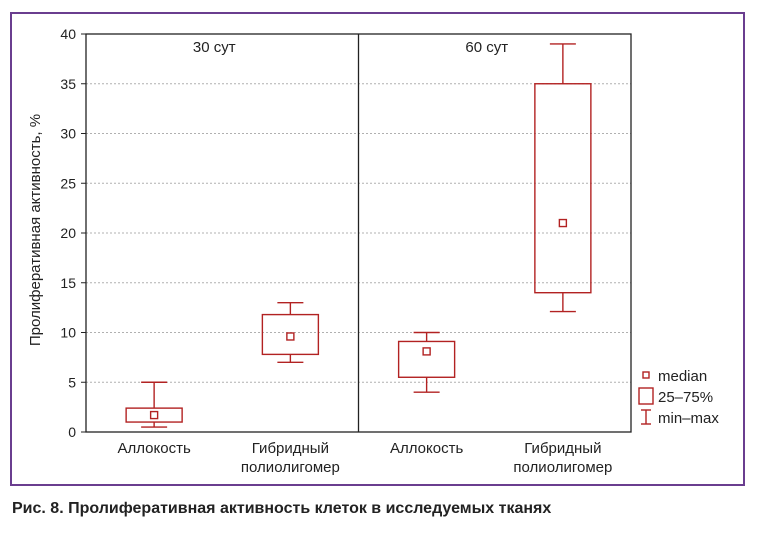 The image size is (759, 533). I want to click on y-tick-label: 30, so click(68, 134).